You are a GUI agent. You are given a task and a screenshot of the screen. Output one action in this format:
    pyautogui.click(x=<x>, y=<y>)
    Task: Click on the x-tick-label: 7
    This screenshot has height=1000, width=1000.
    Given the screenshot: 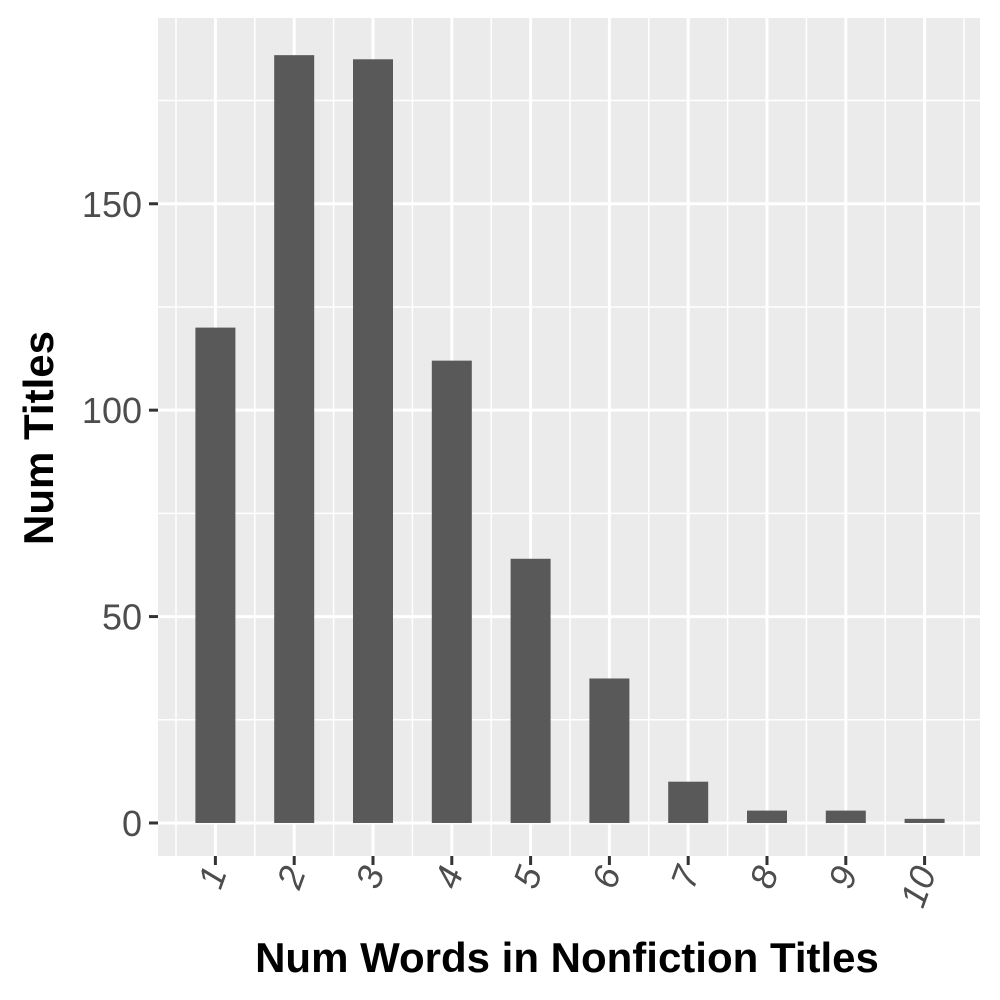 What is the action you would take?
    pyautogui.click(x=685, y=876)
    